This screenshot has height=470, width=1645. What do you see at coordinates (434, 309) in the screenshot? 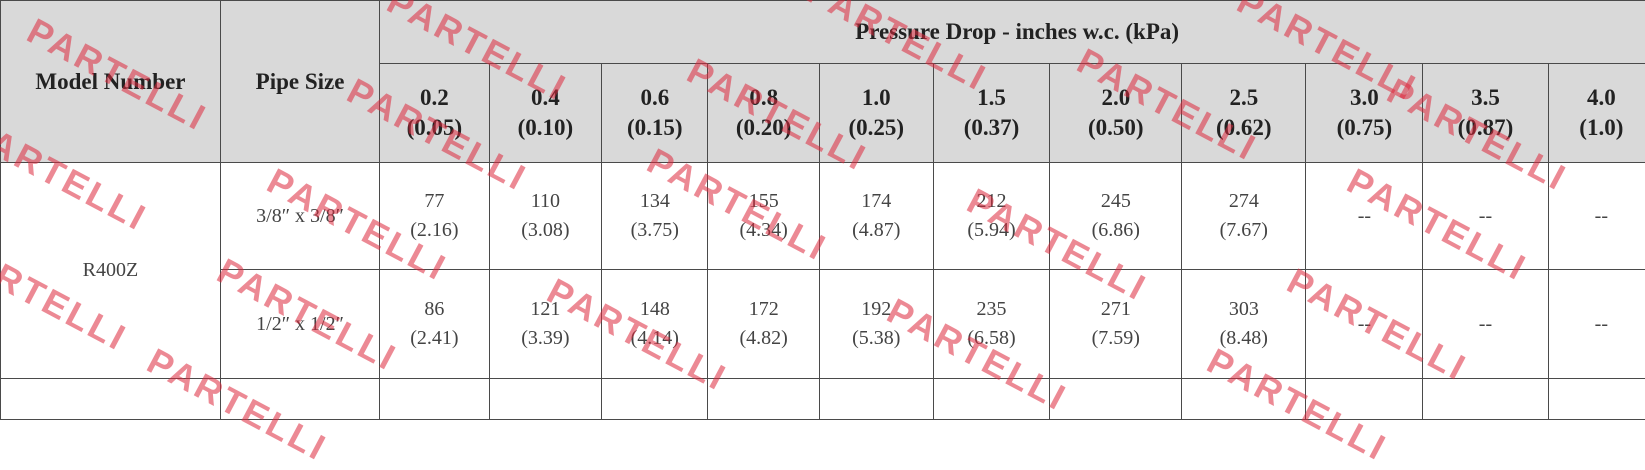
I see `flow-value: 86` at bounding box center [434, 309].